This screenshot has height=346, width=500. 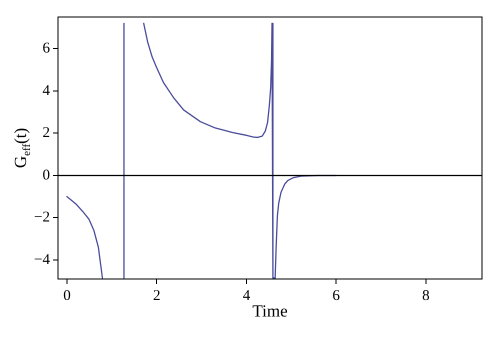 I want to click on y-tick-label: 6, so click(x=46, y=48).